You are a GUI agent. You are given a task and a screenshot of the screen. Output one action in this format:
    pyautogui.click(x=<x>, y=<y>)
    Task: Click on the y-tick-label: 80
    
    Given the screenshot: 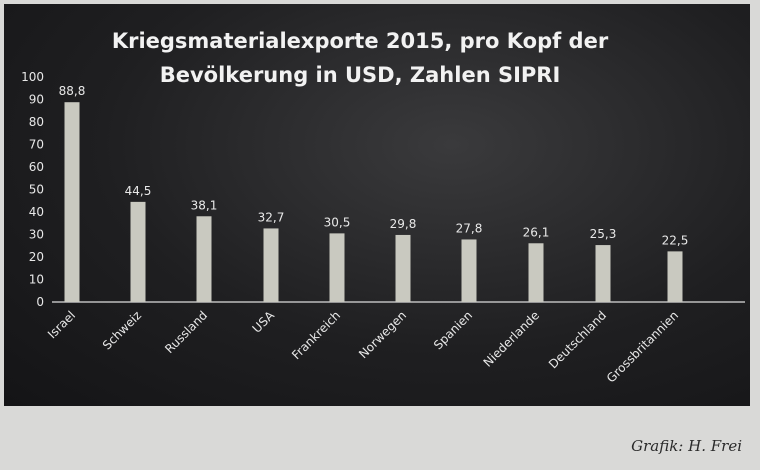 What is the action you would take?
    pyautogui.click(x=36, y=122)
    